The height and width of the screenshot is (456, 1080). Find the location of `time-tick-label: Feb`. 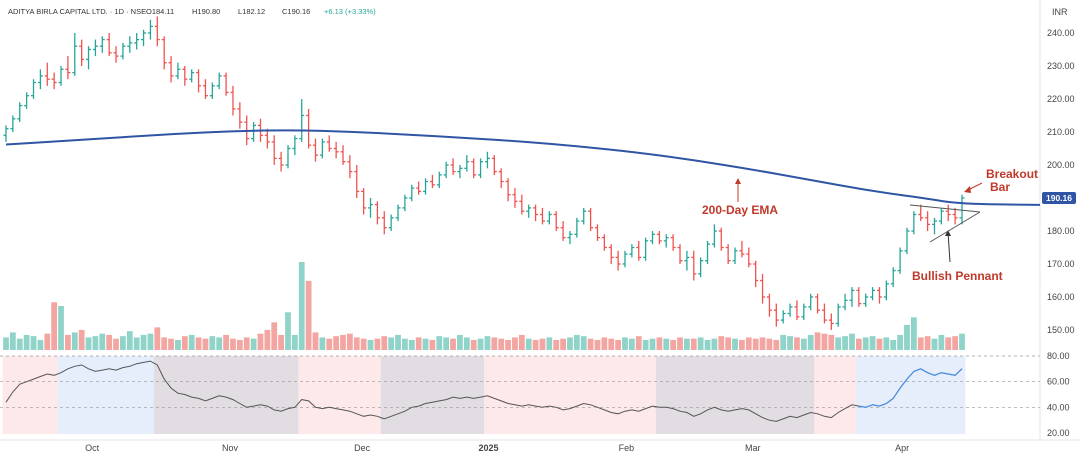

time-tick-label: Feb is located at coordinates (627, 448).